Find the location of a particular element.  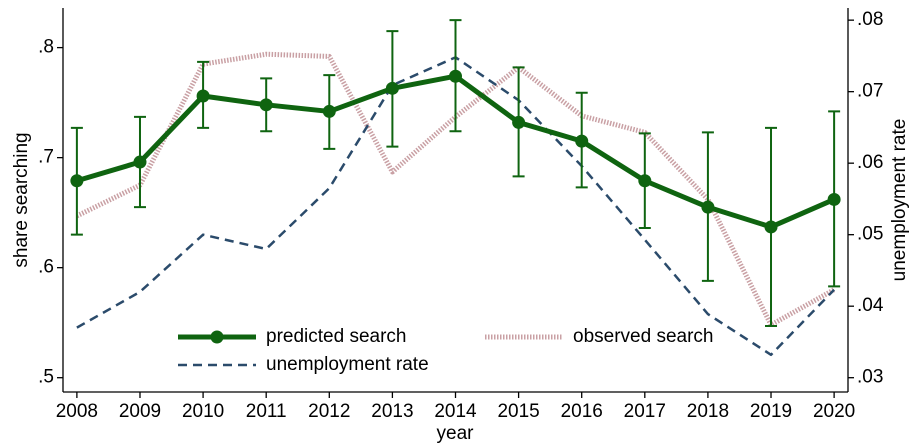

y2-tick-label: .08 is located at coordinates (870, 19).